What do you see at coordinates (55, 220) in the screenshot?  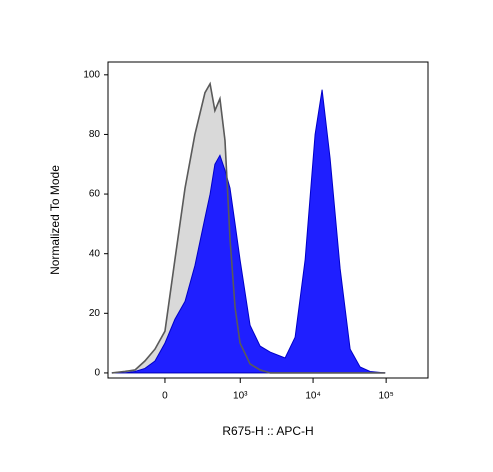 I see `y-axis-label: Normalized To Mode` at bounding box center [55, 220].